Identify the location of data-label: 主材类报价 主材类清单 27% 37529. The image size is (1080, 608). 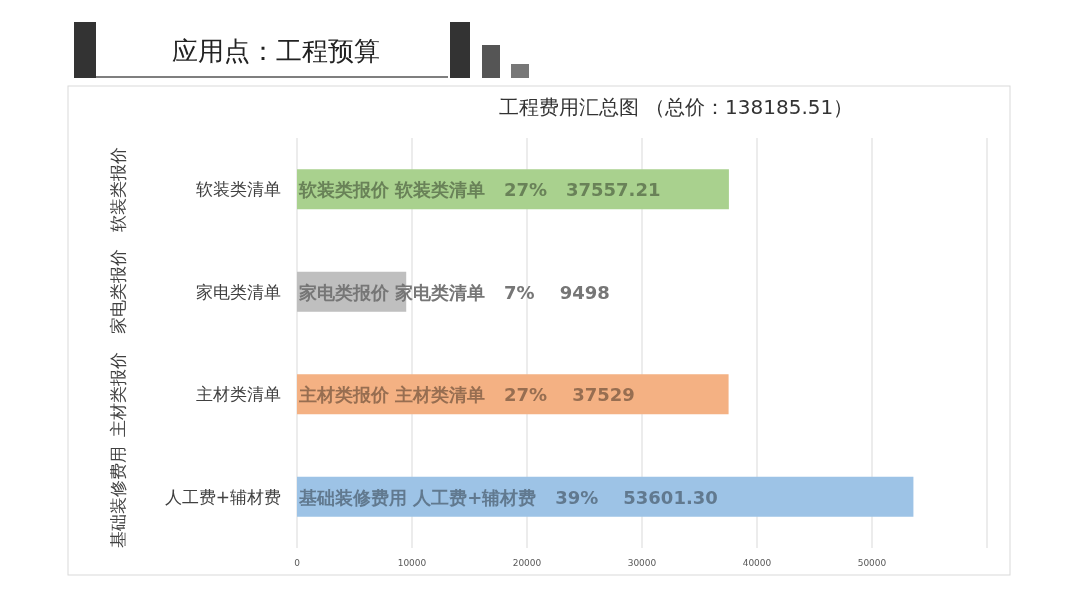
(466, 395).